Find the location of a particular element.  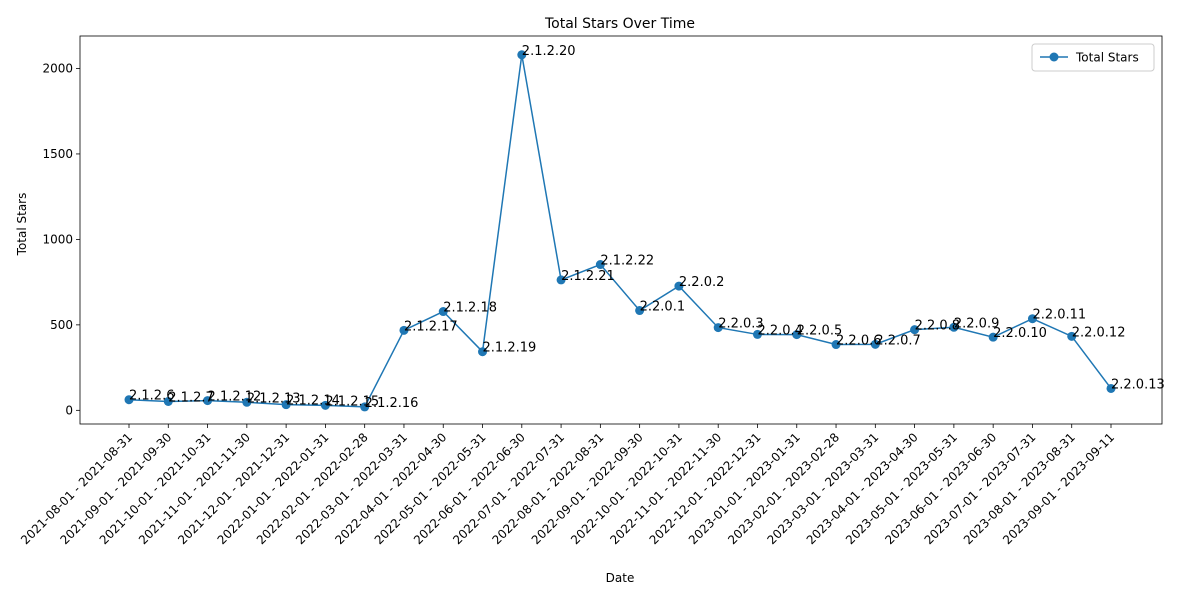

point-label: 2.2.0.2 is located at coordinates (701, 282).